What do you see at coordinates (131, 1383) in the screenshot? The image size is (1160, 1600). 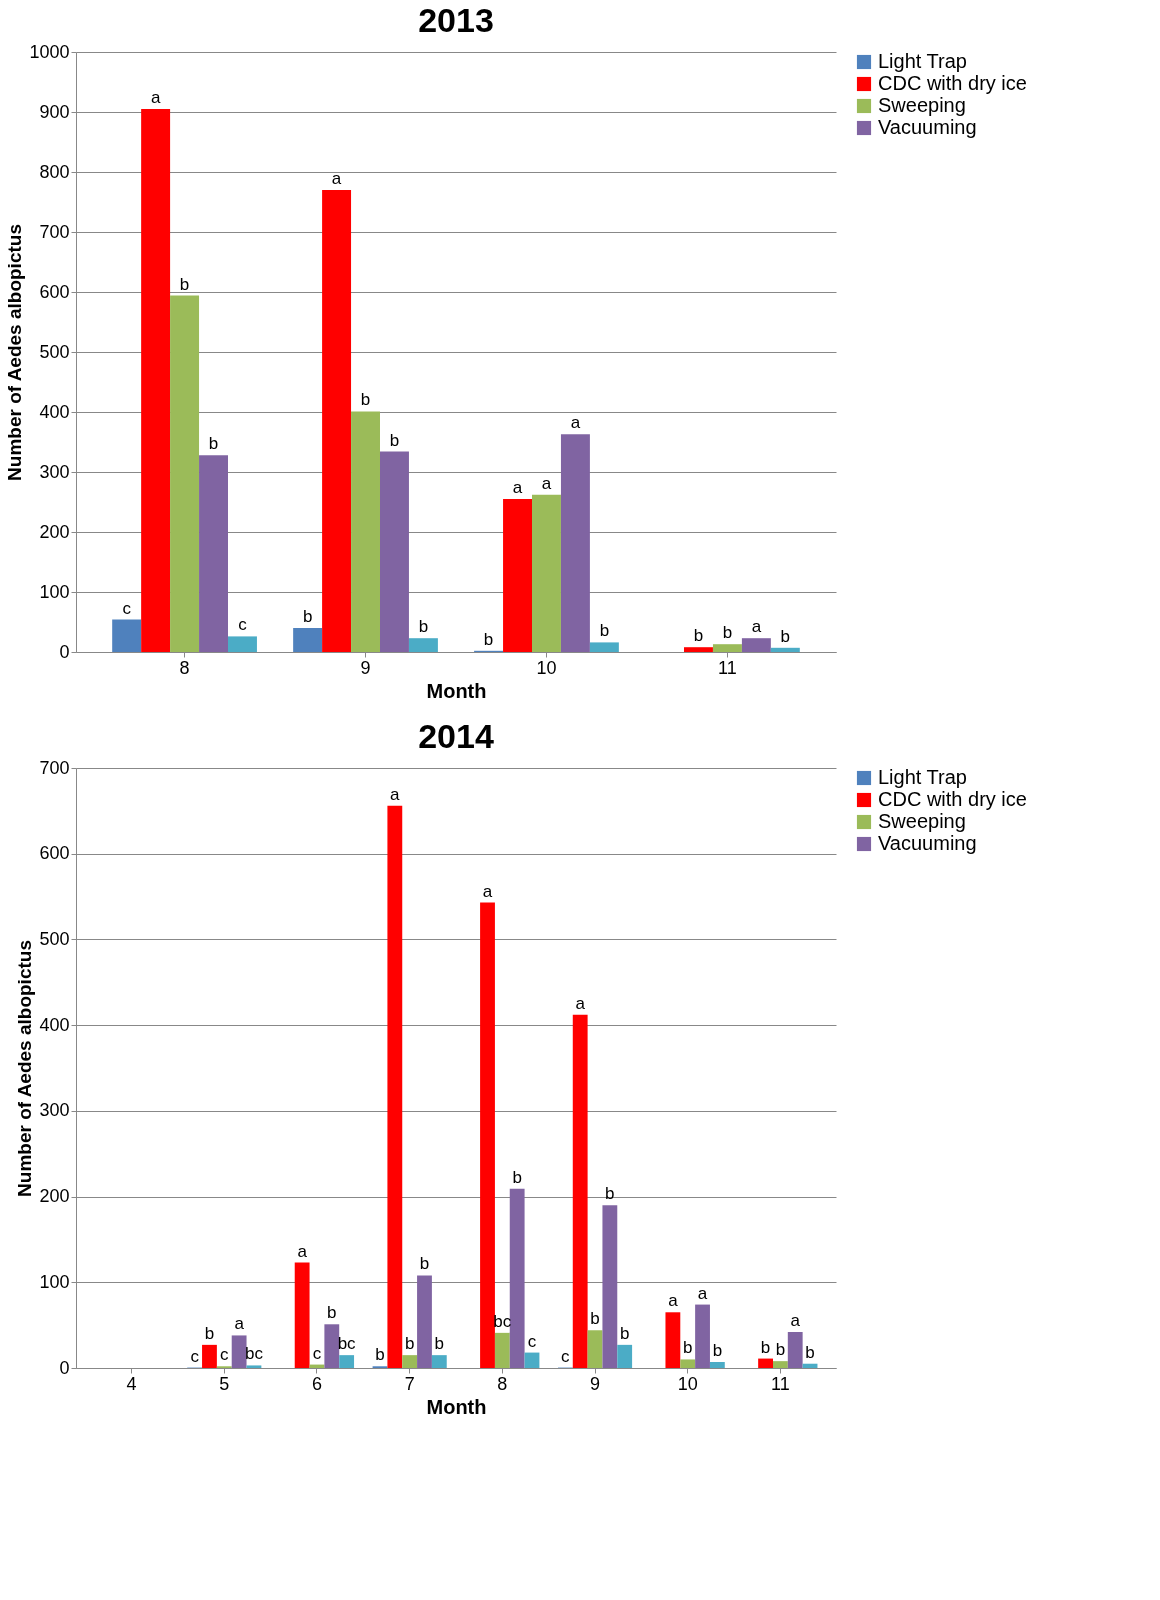 I see `x-tick-label: 4` at bounding box center [131, 1383].